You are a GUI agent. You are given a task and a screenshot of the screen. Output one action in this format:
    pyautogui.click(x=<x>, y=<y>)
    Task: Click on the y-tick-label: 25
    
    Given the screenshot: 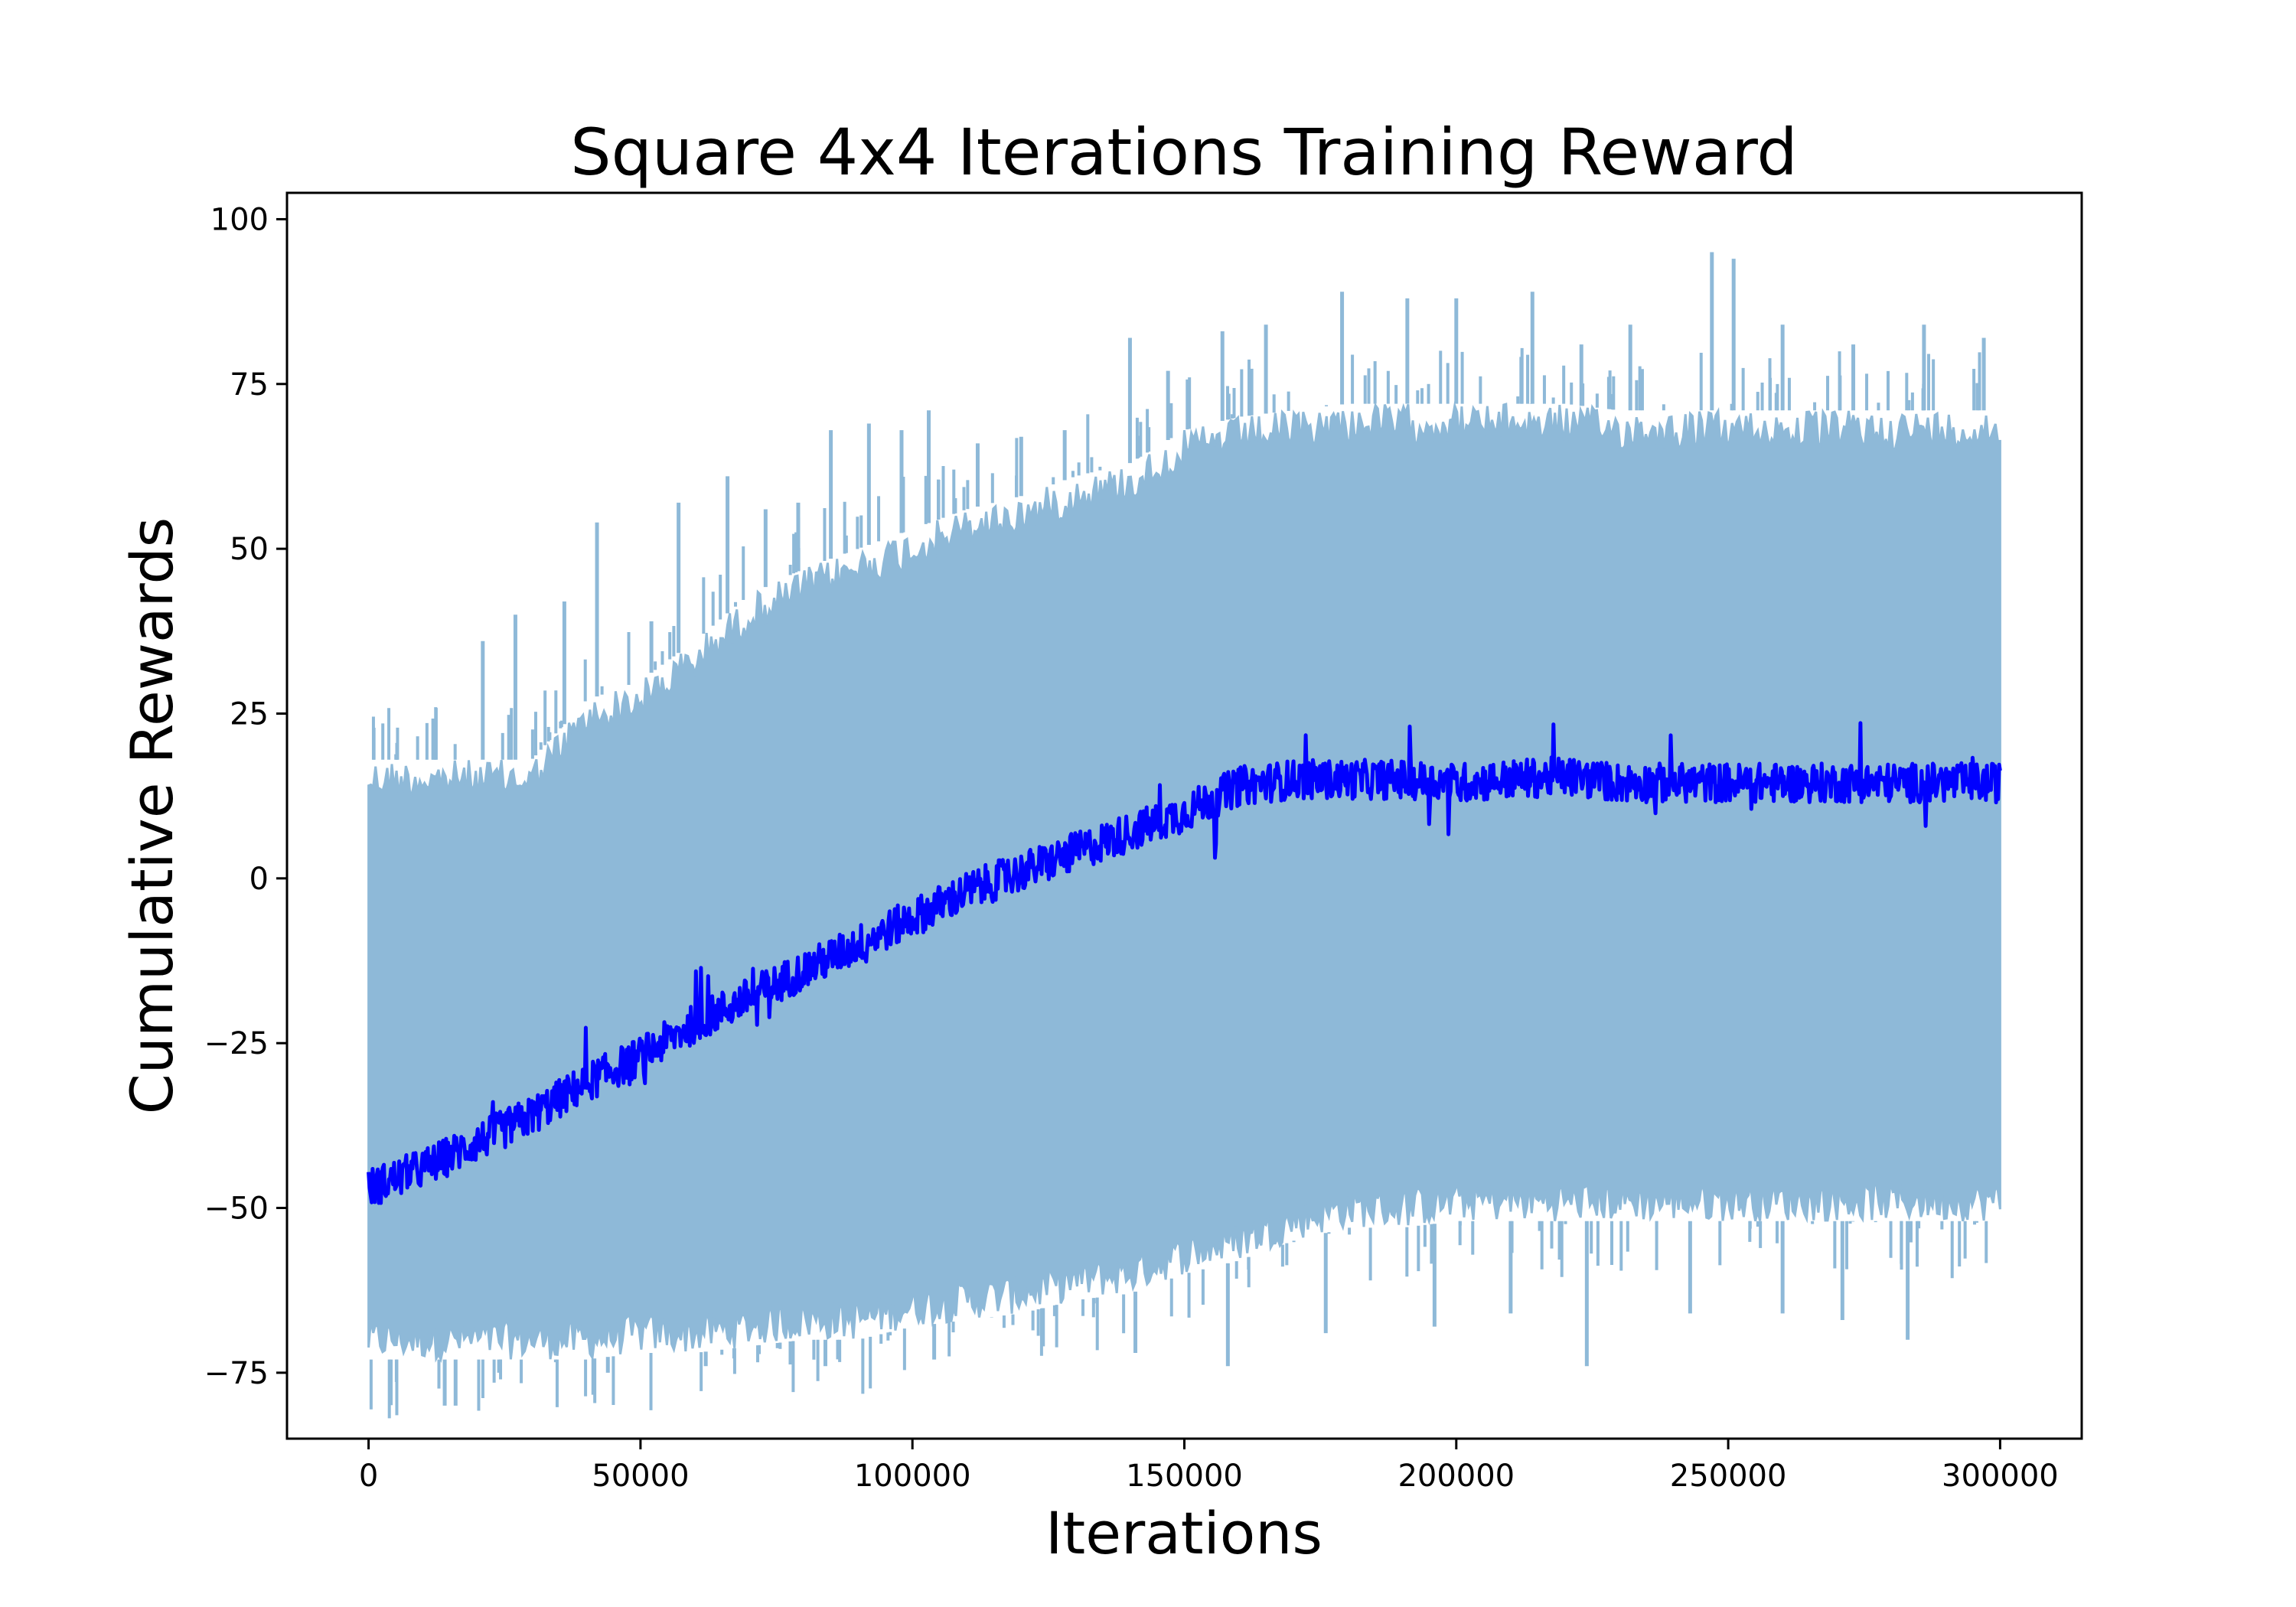 What is the action you would take?
    pyautogui.click(x=249, y=714)
    